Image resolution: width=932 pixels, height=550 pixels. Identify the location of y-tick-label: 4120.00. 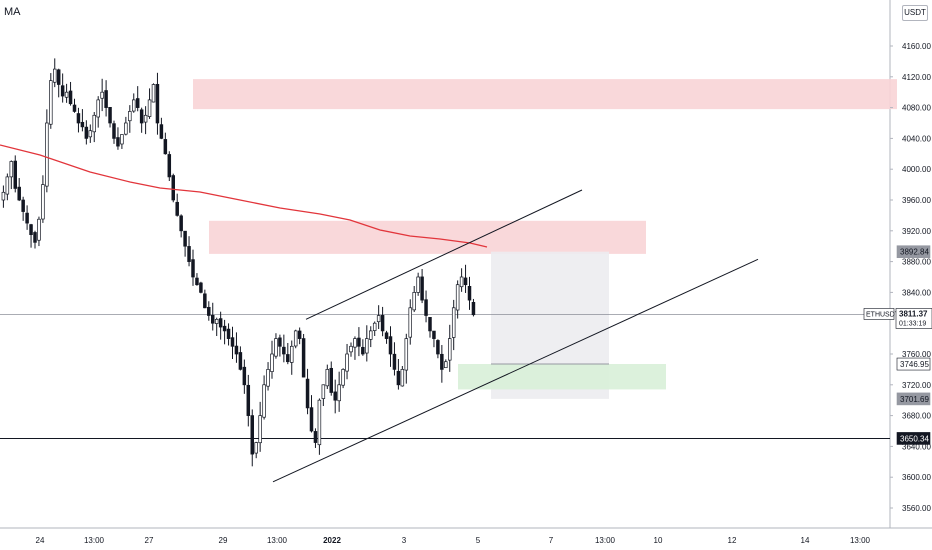
(916, 77).